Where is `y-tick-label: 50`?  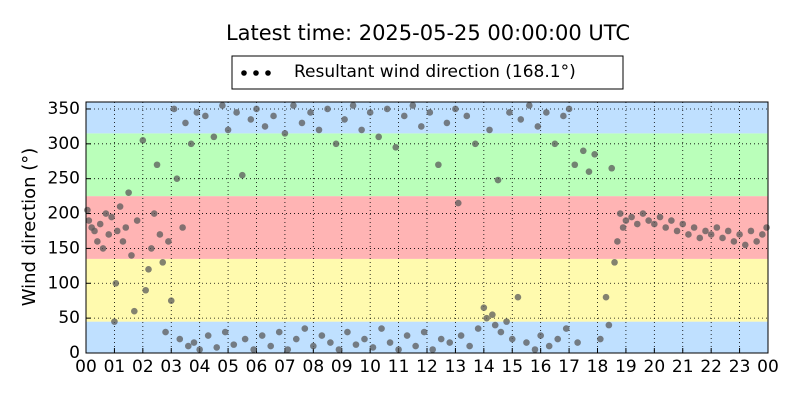 y-tick-label: 50 is located at coordinates (69, 318).